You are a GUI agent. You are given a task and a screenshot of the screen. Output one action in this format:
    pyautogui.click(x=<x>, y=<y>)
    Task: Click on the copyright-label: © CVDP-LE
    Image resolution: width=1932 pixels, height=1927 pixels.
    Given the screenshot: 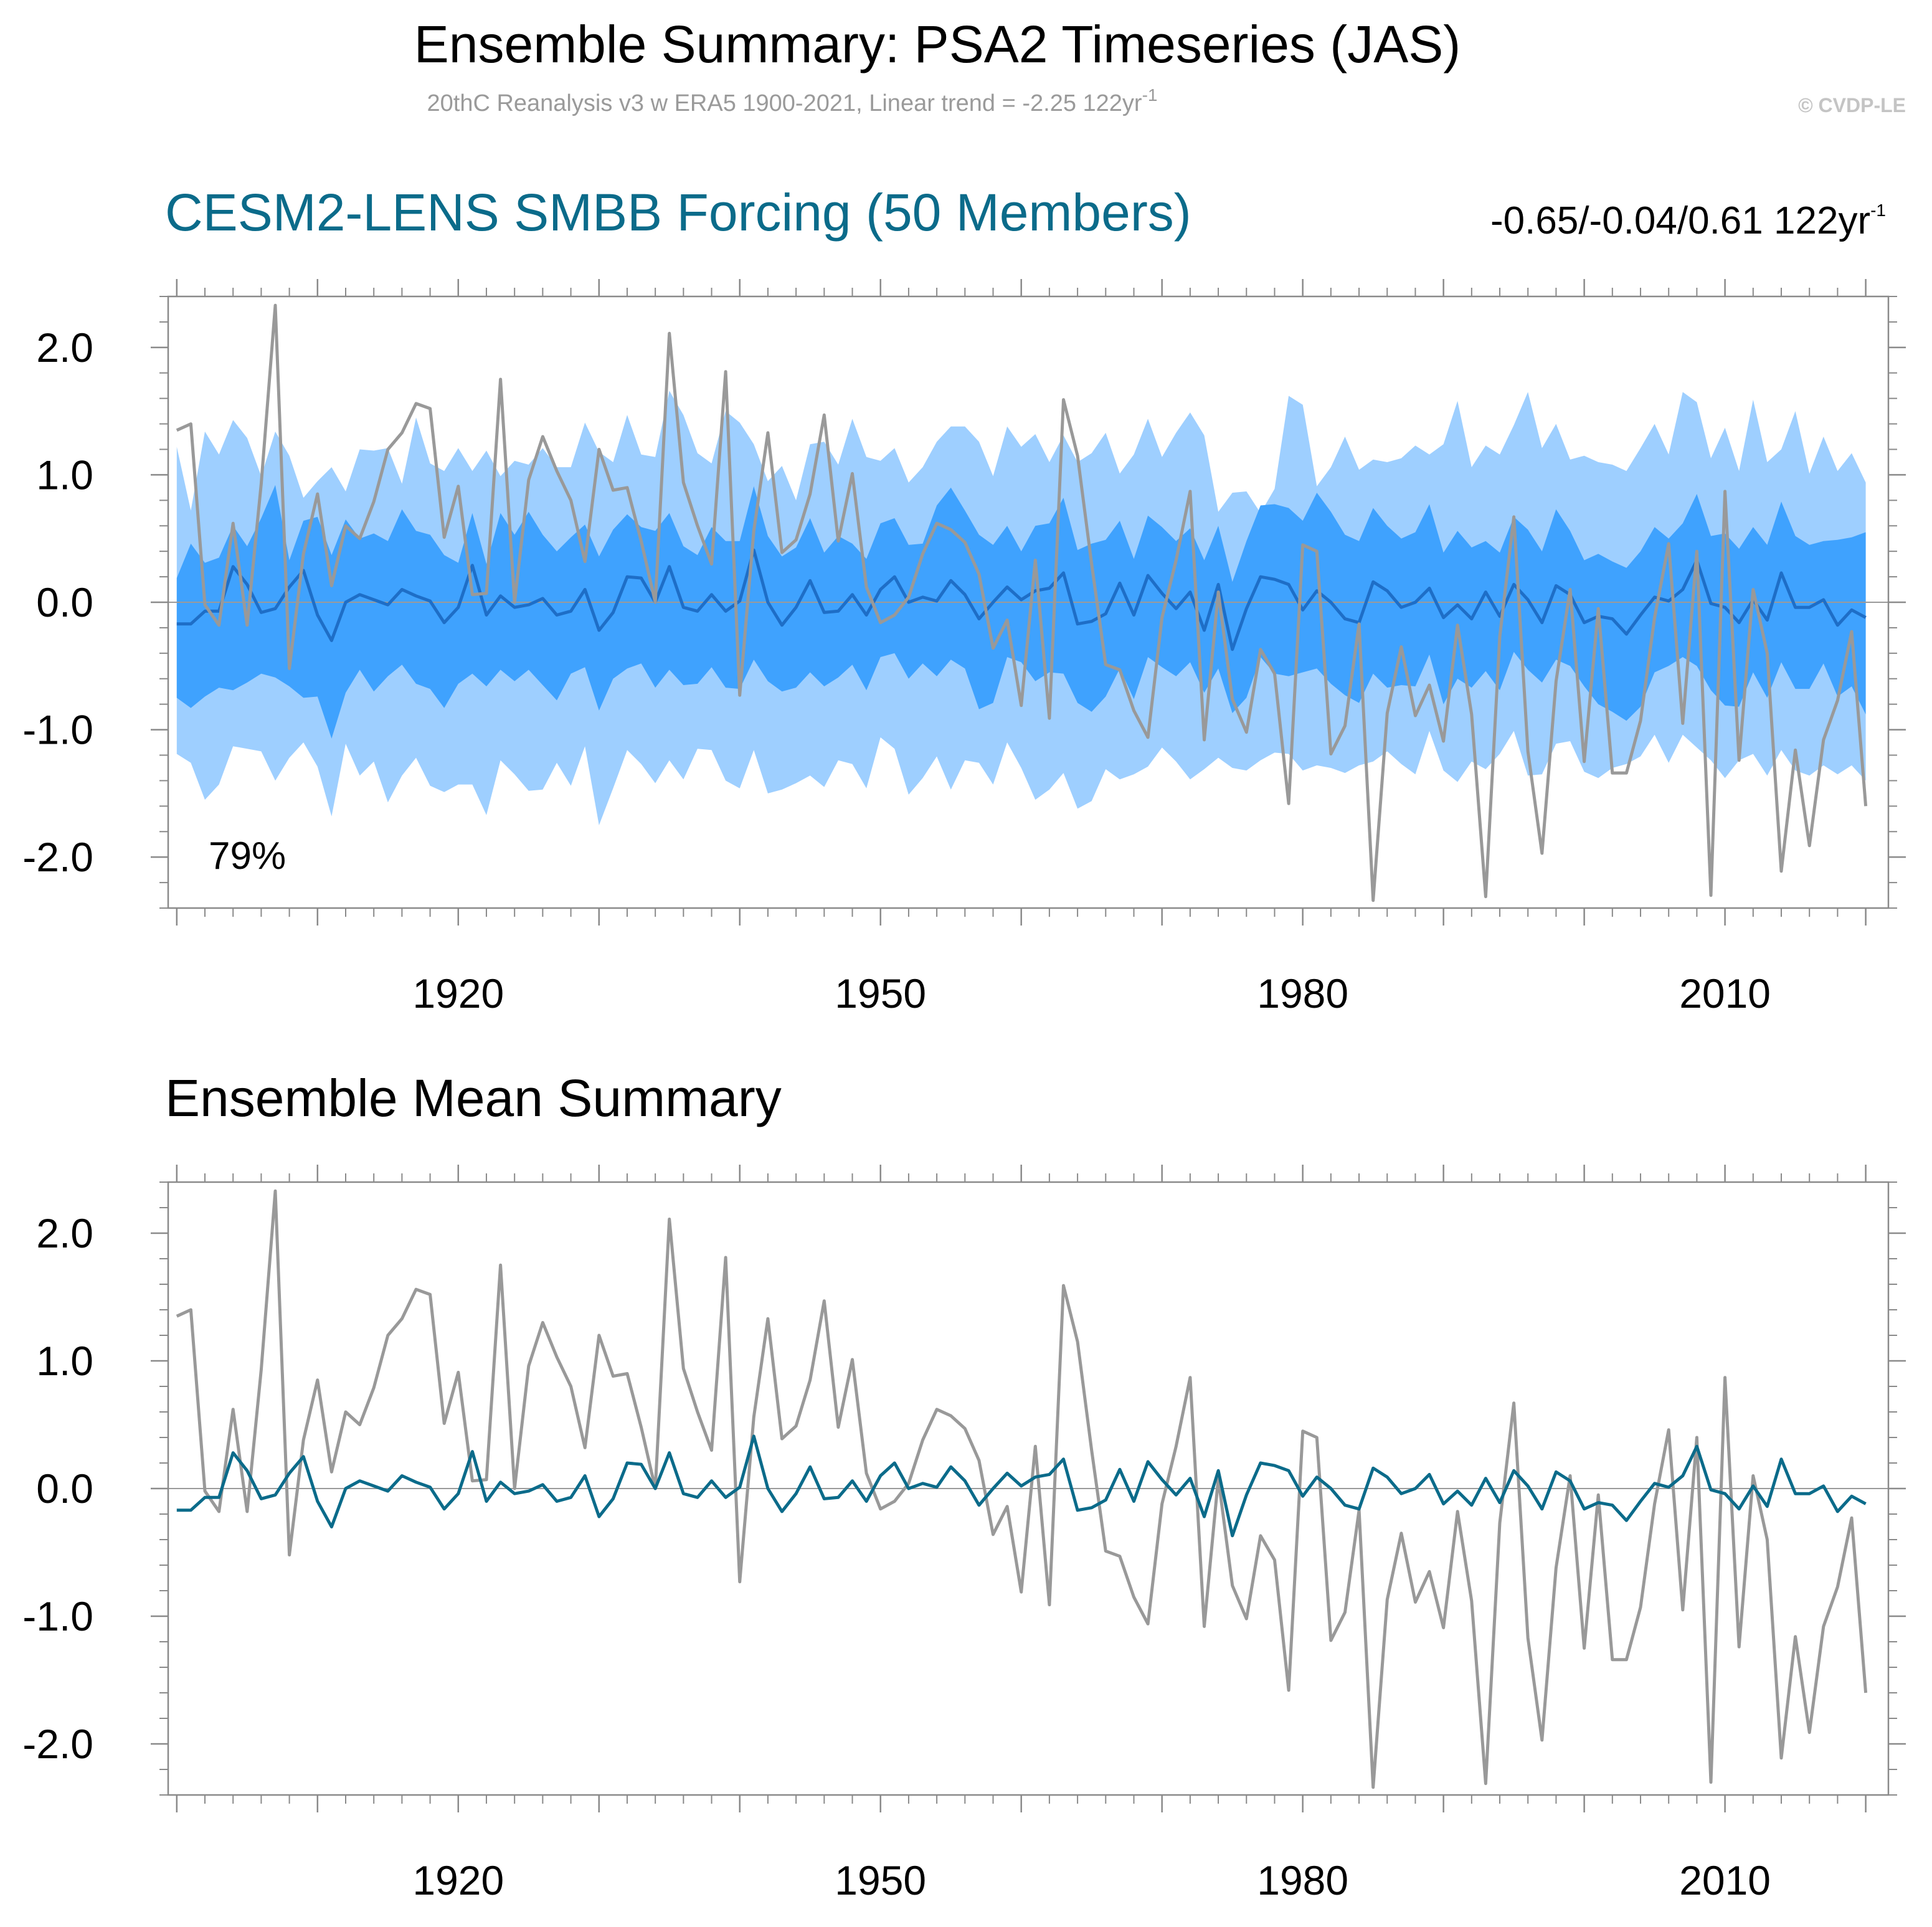 What is the action you would take?
    pyautogui.click(x=1852, y=105)
    